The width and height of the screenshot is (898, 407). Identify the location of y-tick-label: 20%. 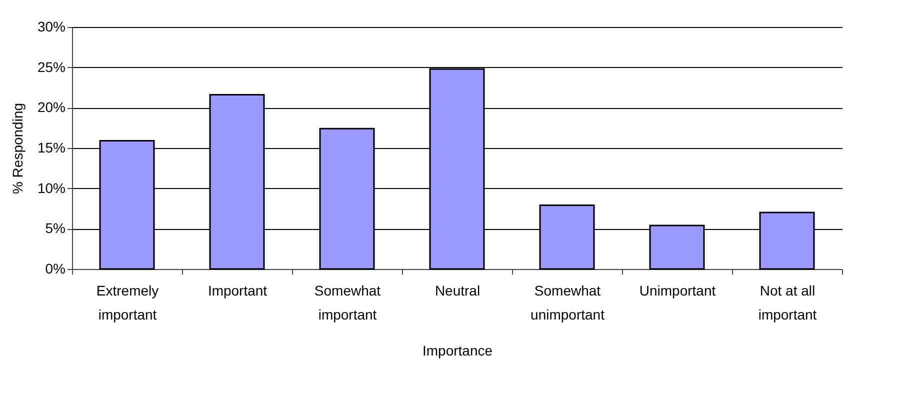
(51, 107).